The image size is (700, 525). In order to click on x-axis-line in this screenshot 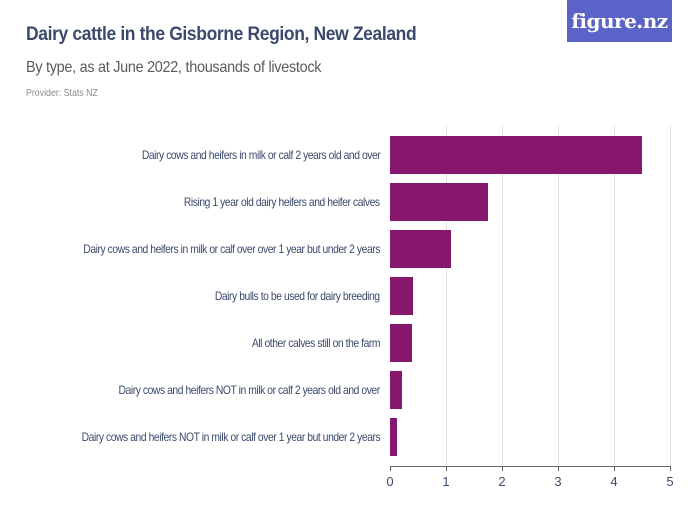, I will do `click(530, 466)`.